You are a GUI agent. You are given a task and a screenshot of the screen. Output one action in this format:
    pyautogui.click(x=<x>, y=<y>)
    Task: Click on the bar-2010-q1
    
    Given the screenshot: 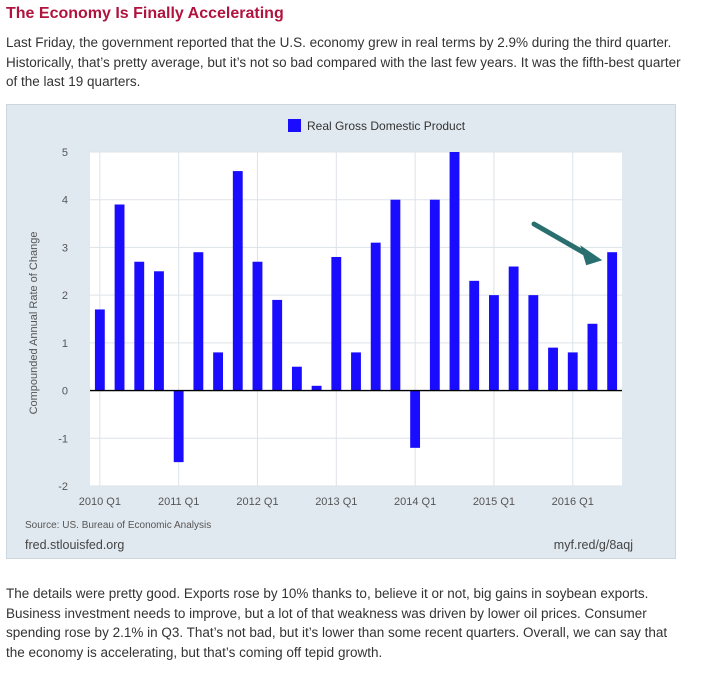 What is the action you would take?
    pyautogui.click(x=99, y=350)
    